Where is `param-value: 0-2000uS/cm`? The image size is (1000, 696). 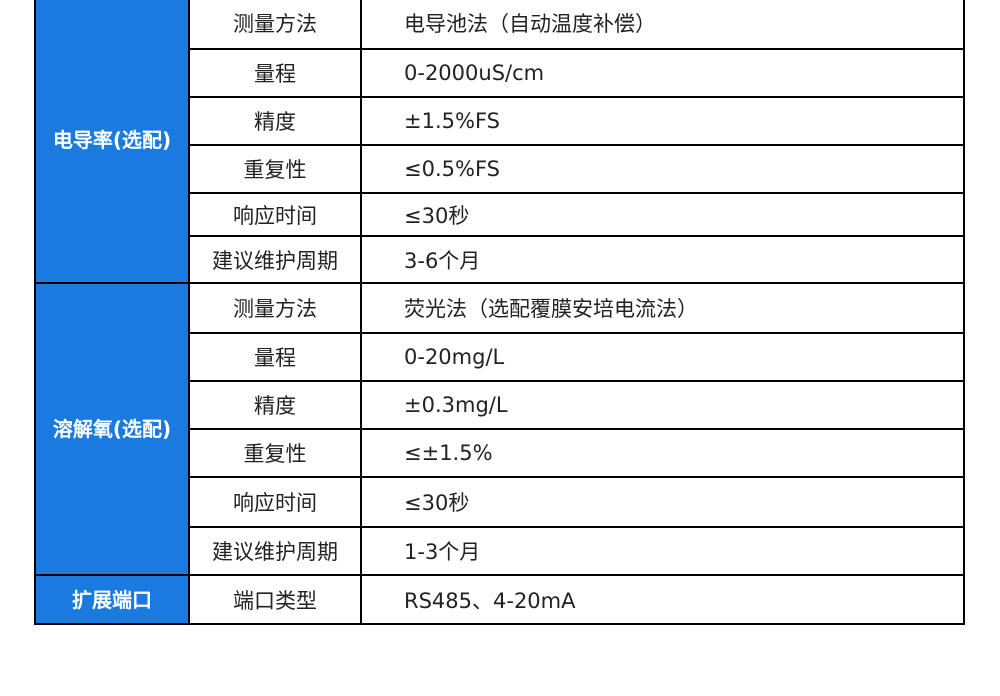 param-value: 0-2000uS/cm is located at coordinates (474, 73).